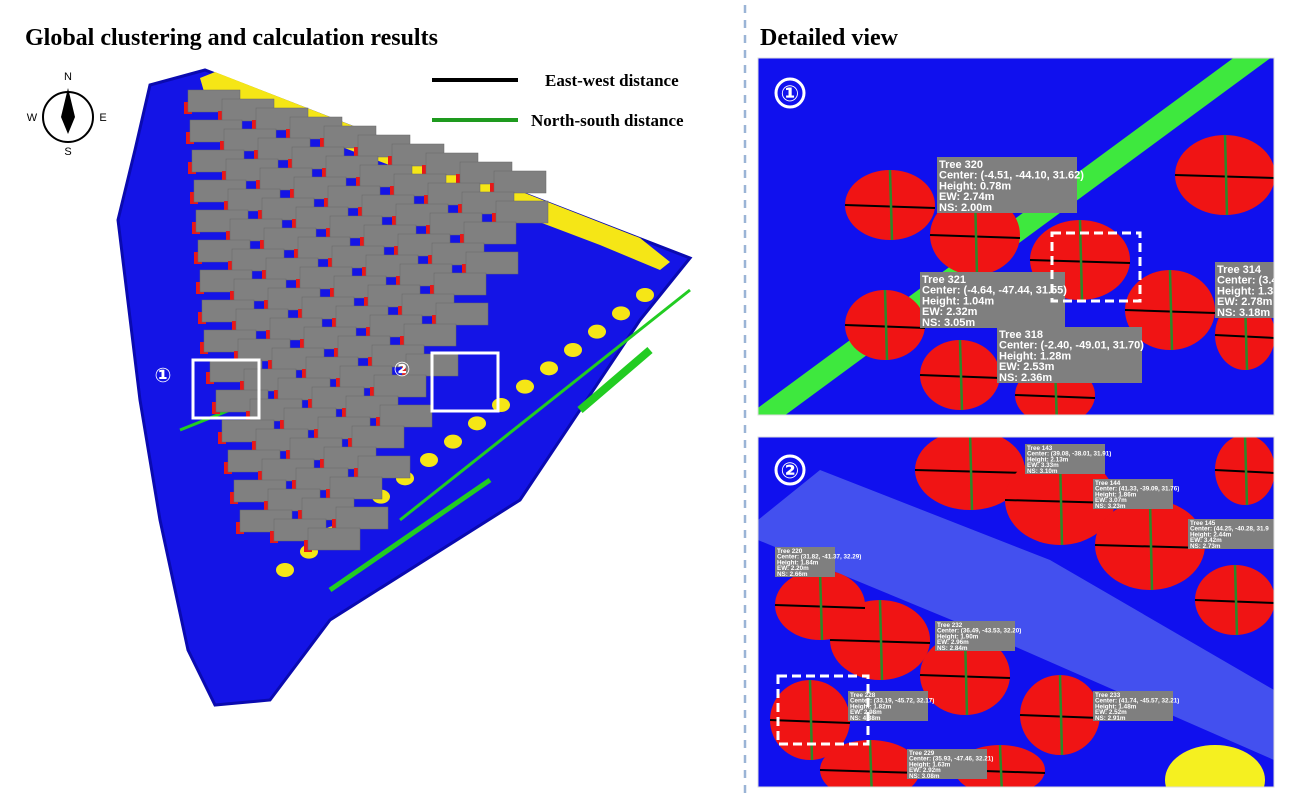 This screenshot has width=1292, height=797. Describe the element at coordinates (790, 94) in the screenshot. I see `badge-label: ①` at that location.